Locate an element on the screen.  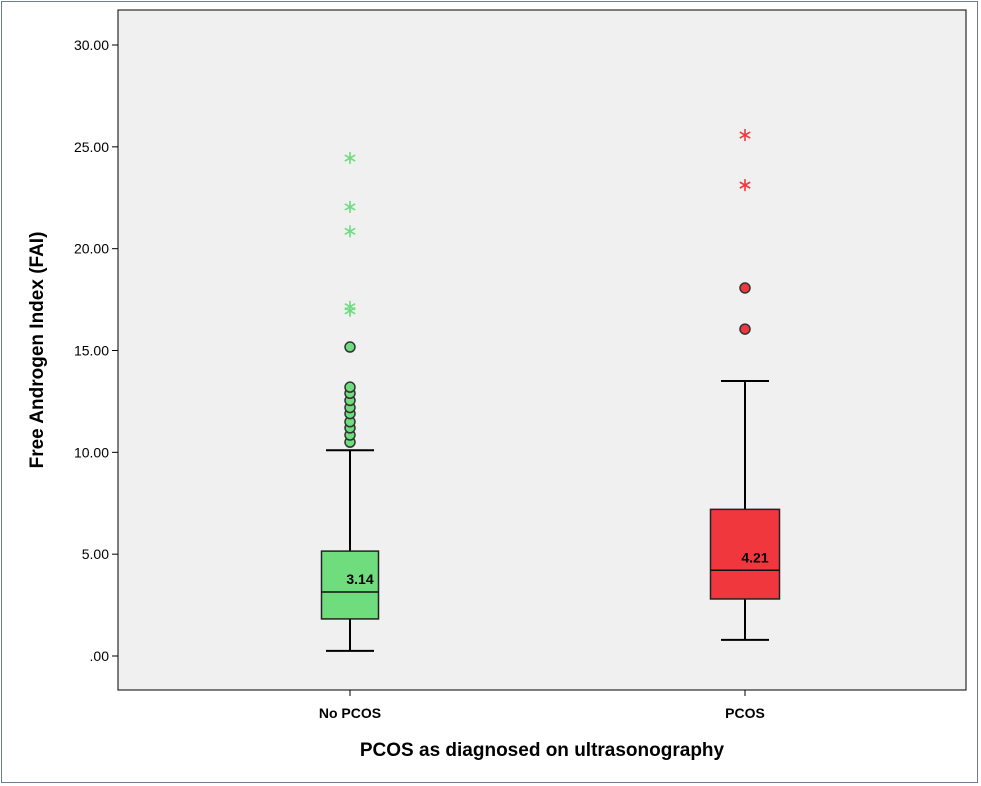
y-tick-label: .00 is located at coordinates (100, 656).